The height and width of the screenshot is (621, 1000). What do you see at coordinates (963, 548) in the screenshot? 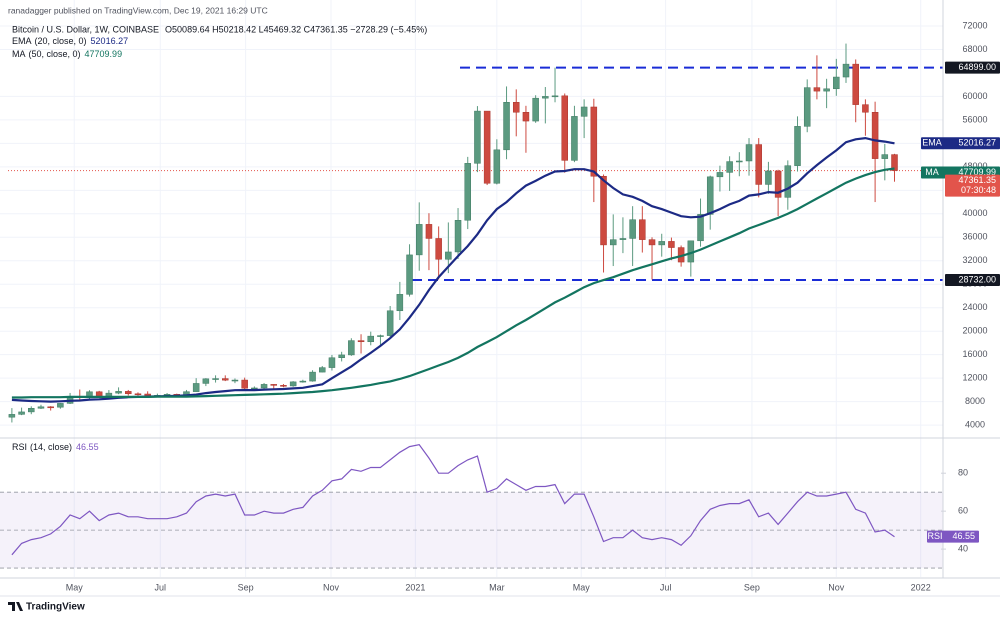
I see `y-tick-label: 40` at bounding box center [963, 548].